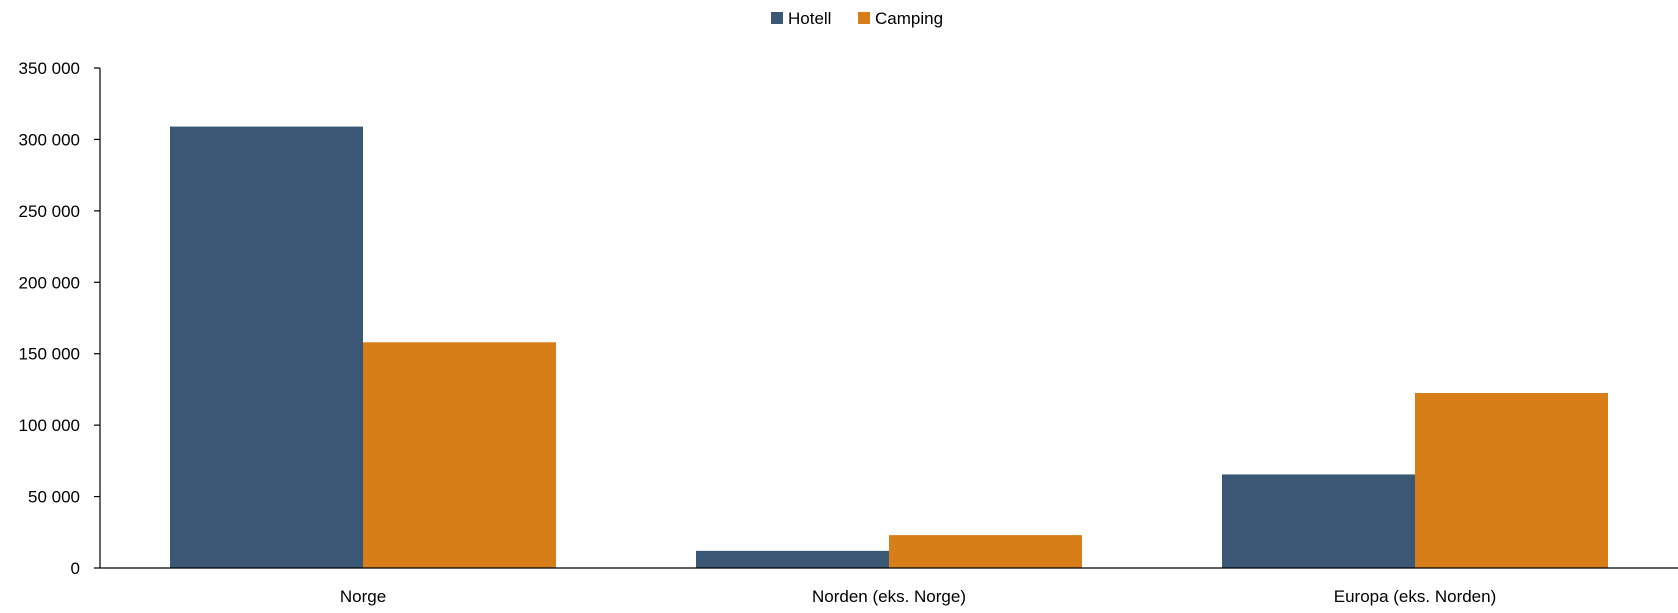 Image resolution: width=1678 pixels, height=613 pixels. Describe the element at coordinates (54, 497) in the screenshot. I see `y-tick-label: 50 000` at that location.